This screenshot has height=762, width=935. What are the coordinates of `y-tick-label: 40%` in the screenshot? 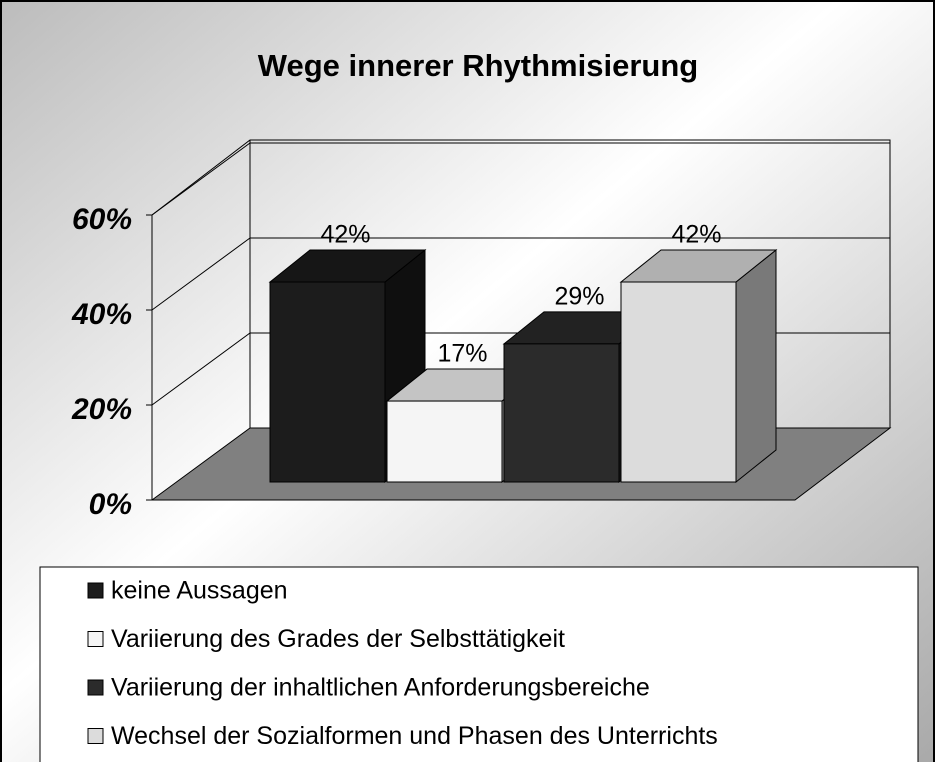 It's located at (101, 314).